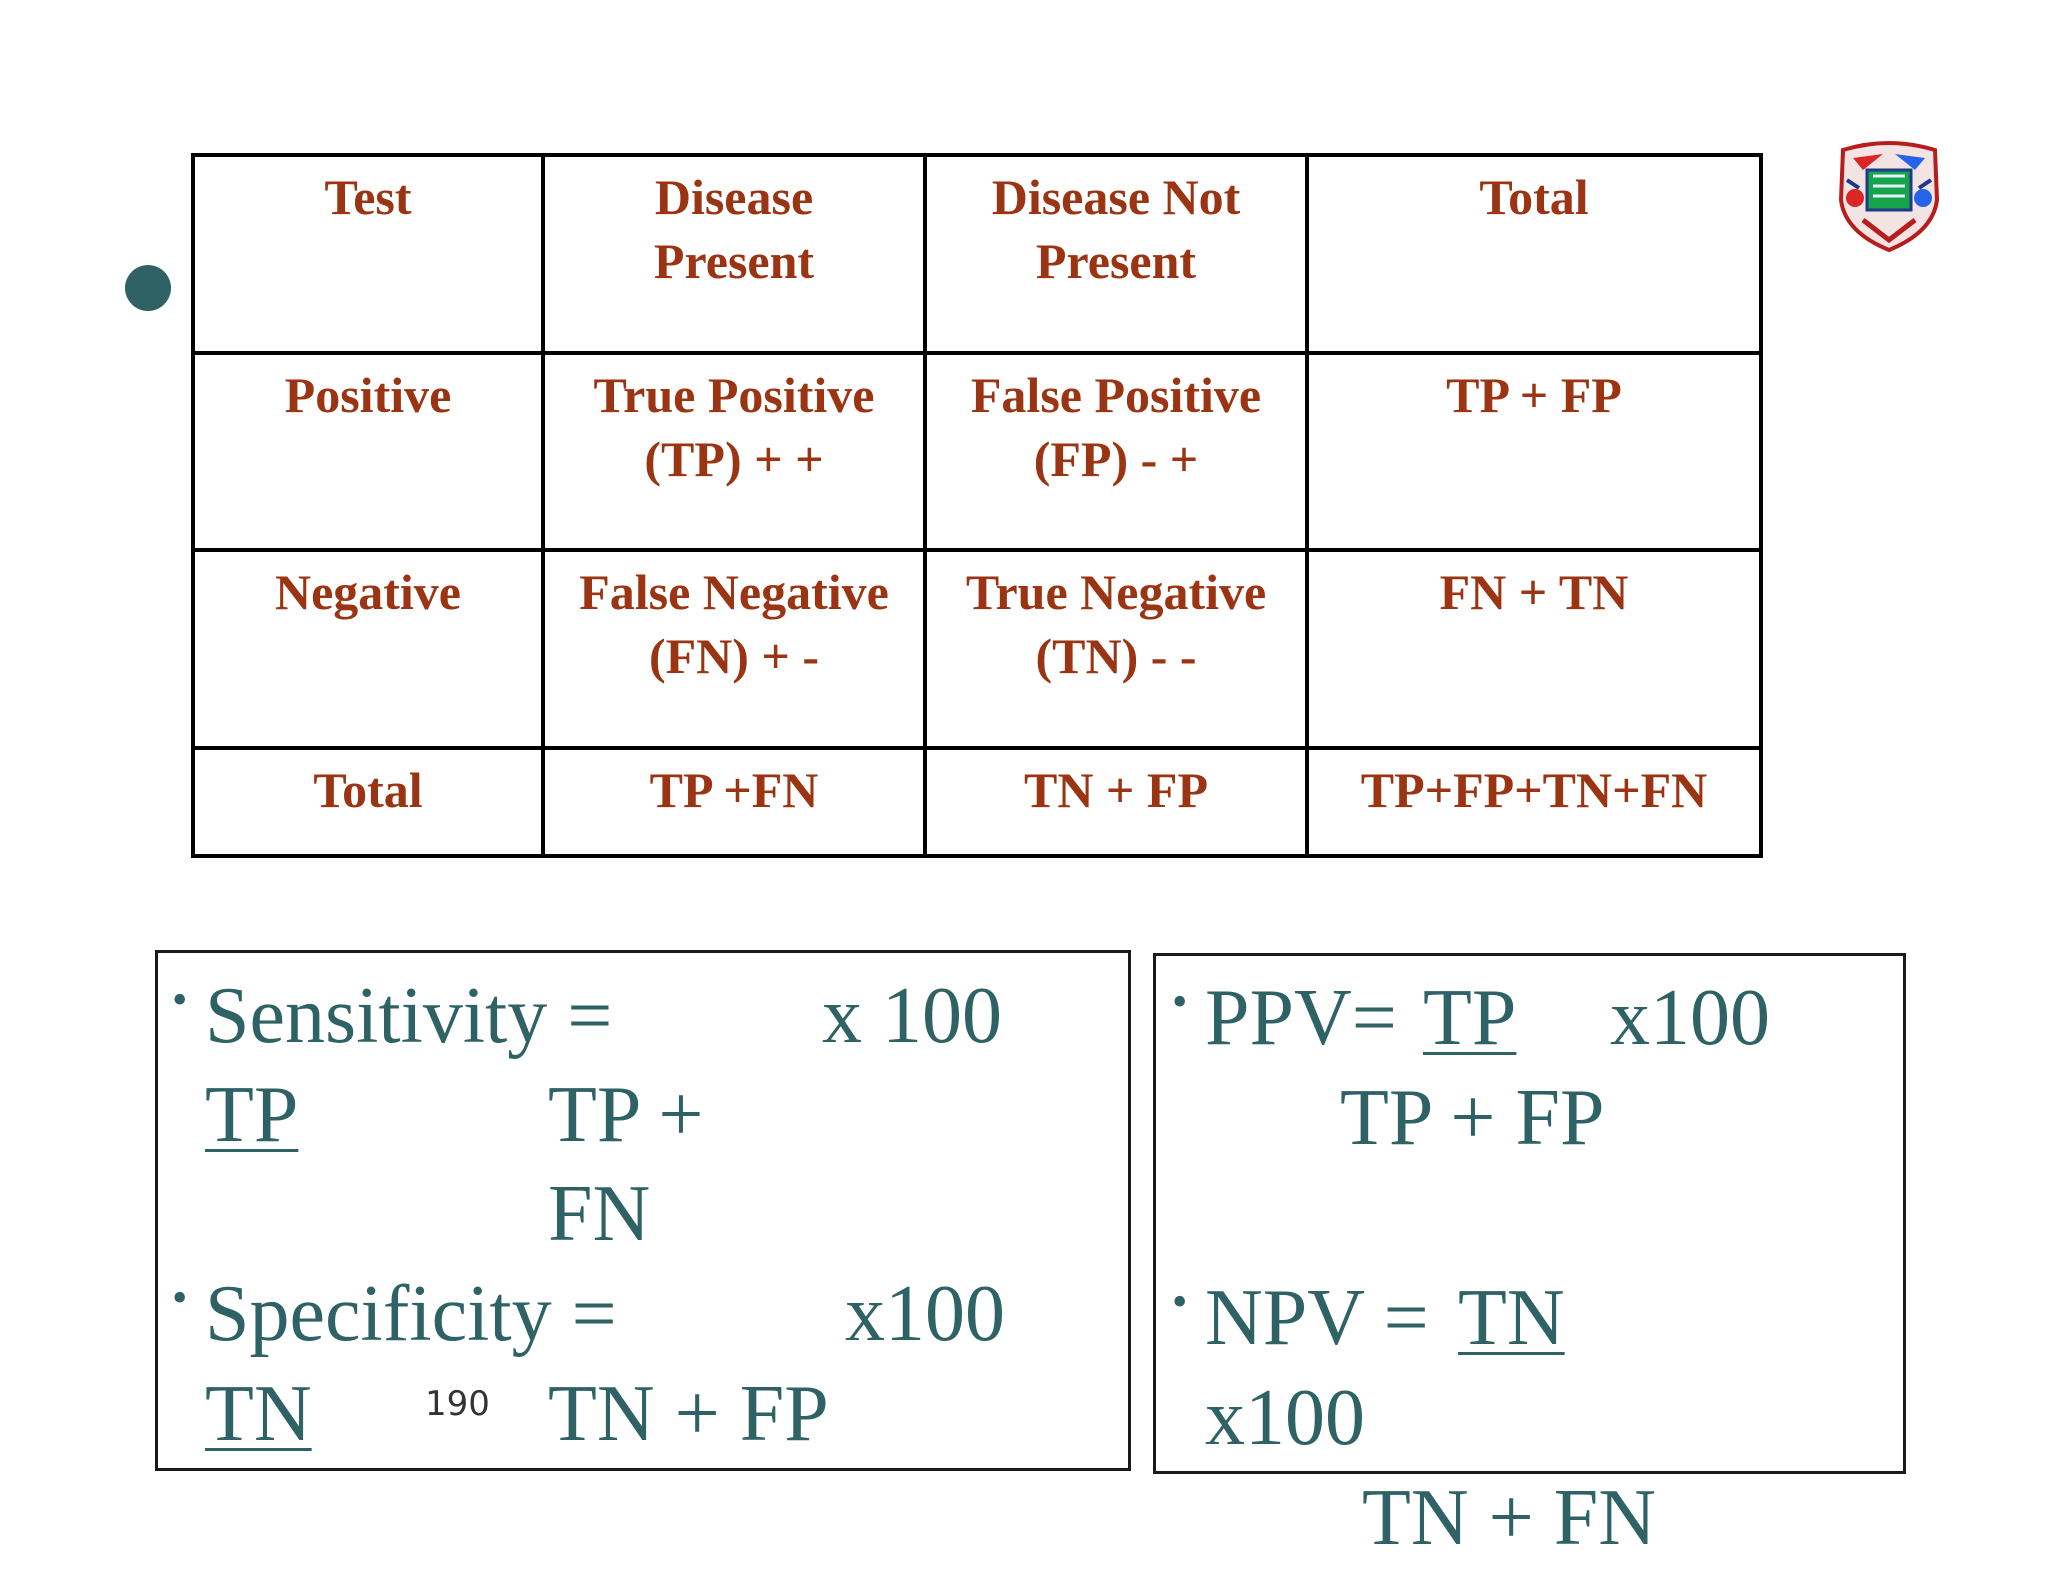  I want to click on npv-denominator: TN + FN, so click(1509, 1518).